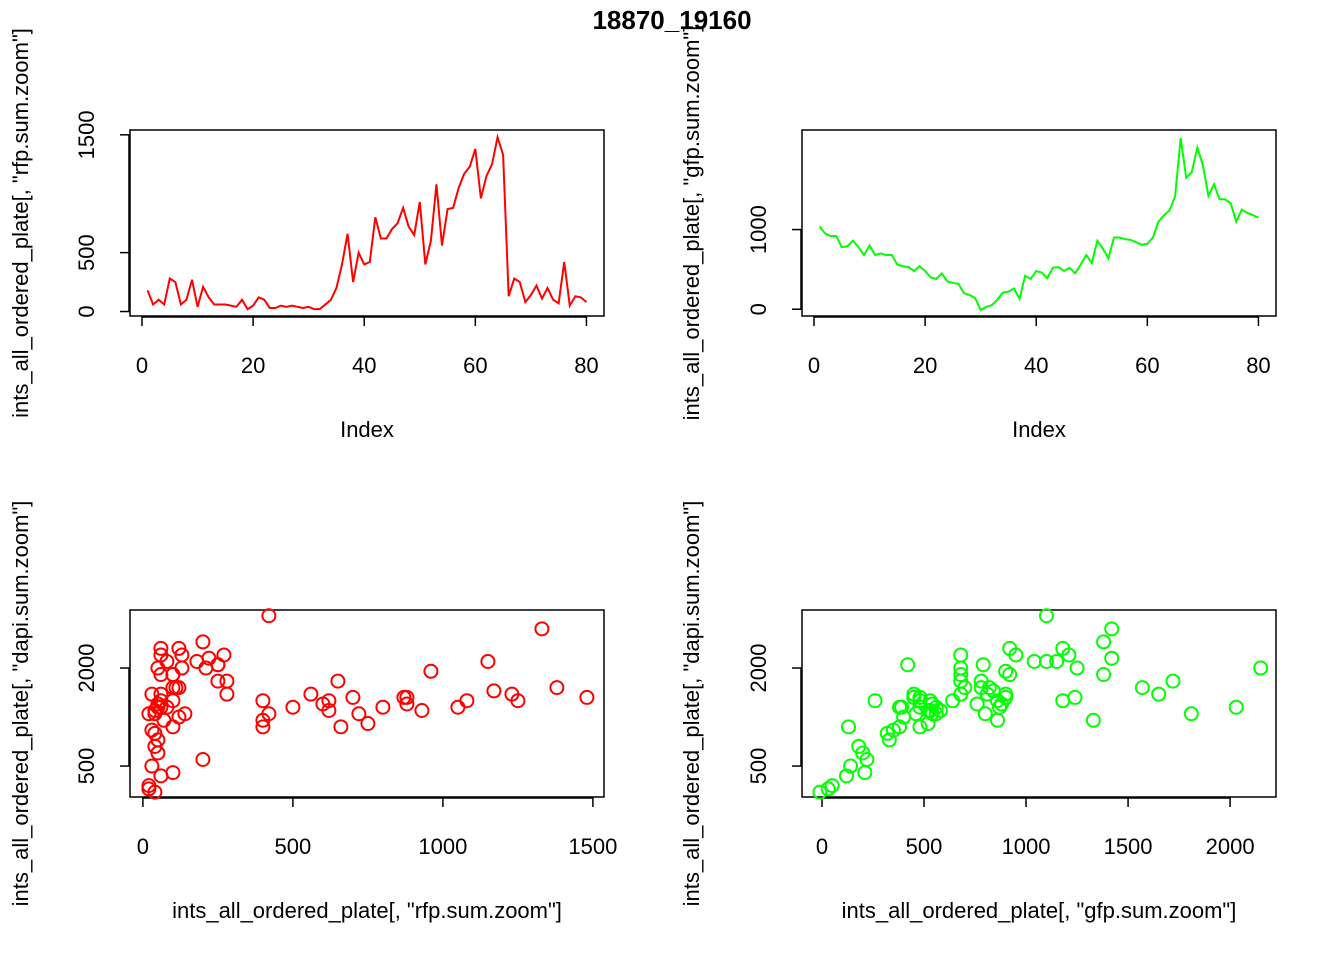 This screenshot has height=960, width=1344. I want to click on y-tick-label: 1500, so click(86, 134).